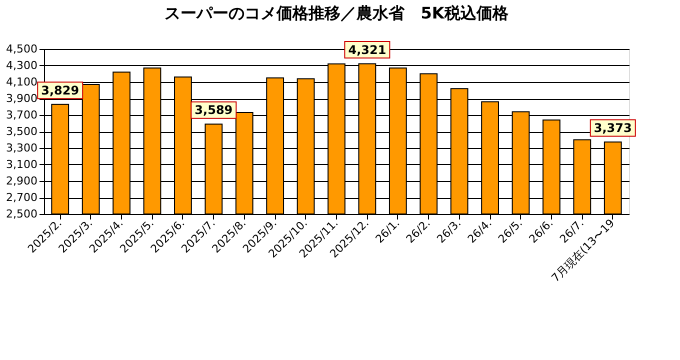 The image size is (680, 360). Describe the element at coordinates (337, 13) in the screenshot. I see `chart-title: スーパーのコメ価格推移／農水省 5K税込価格` at that location.